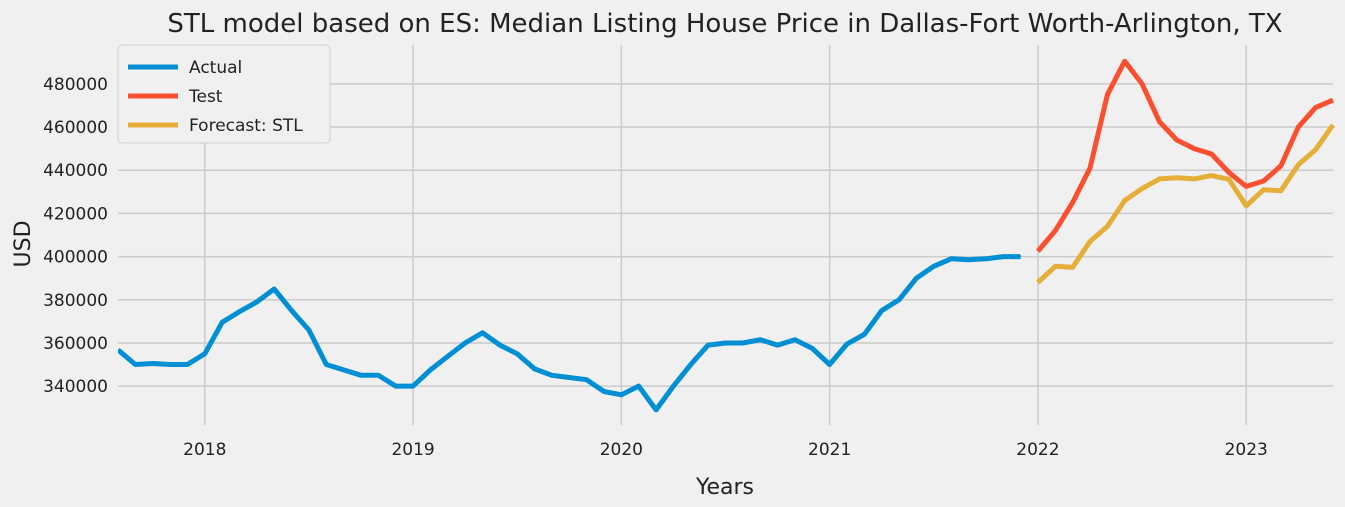 This screenshot has height=507, width=1345. Describe the element at coordinates (75, 387) in the screenshot. I see `y-tick-label: 340000` at that location.